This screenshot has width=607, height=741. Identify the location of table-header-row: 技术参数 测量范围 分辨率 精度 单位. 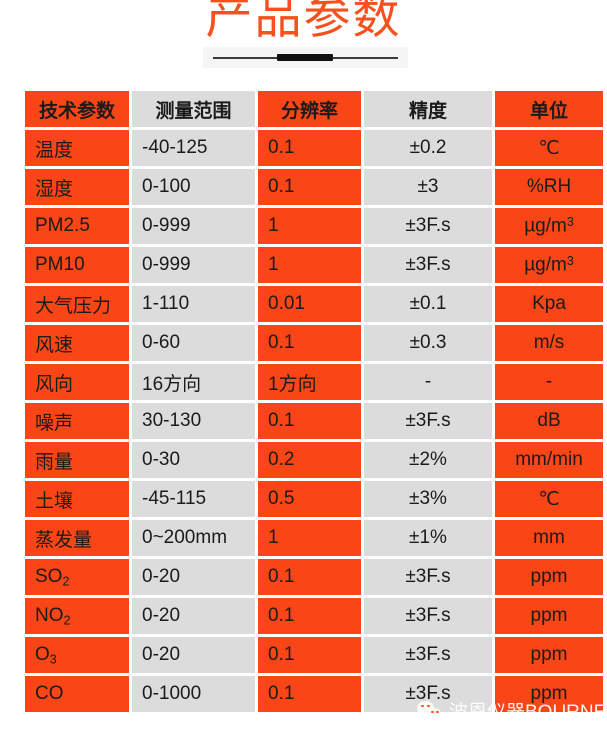
(305, 109).